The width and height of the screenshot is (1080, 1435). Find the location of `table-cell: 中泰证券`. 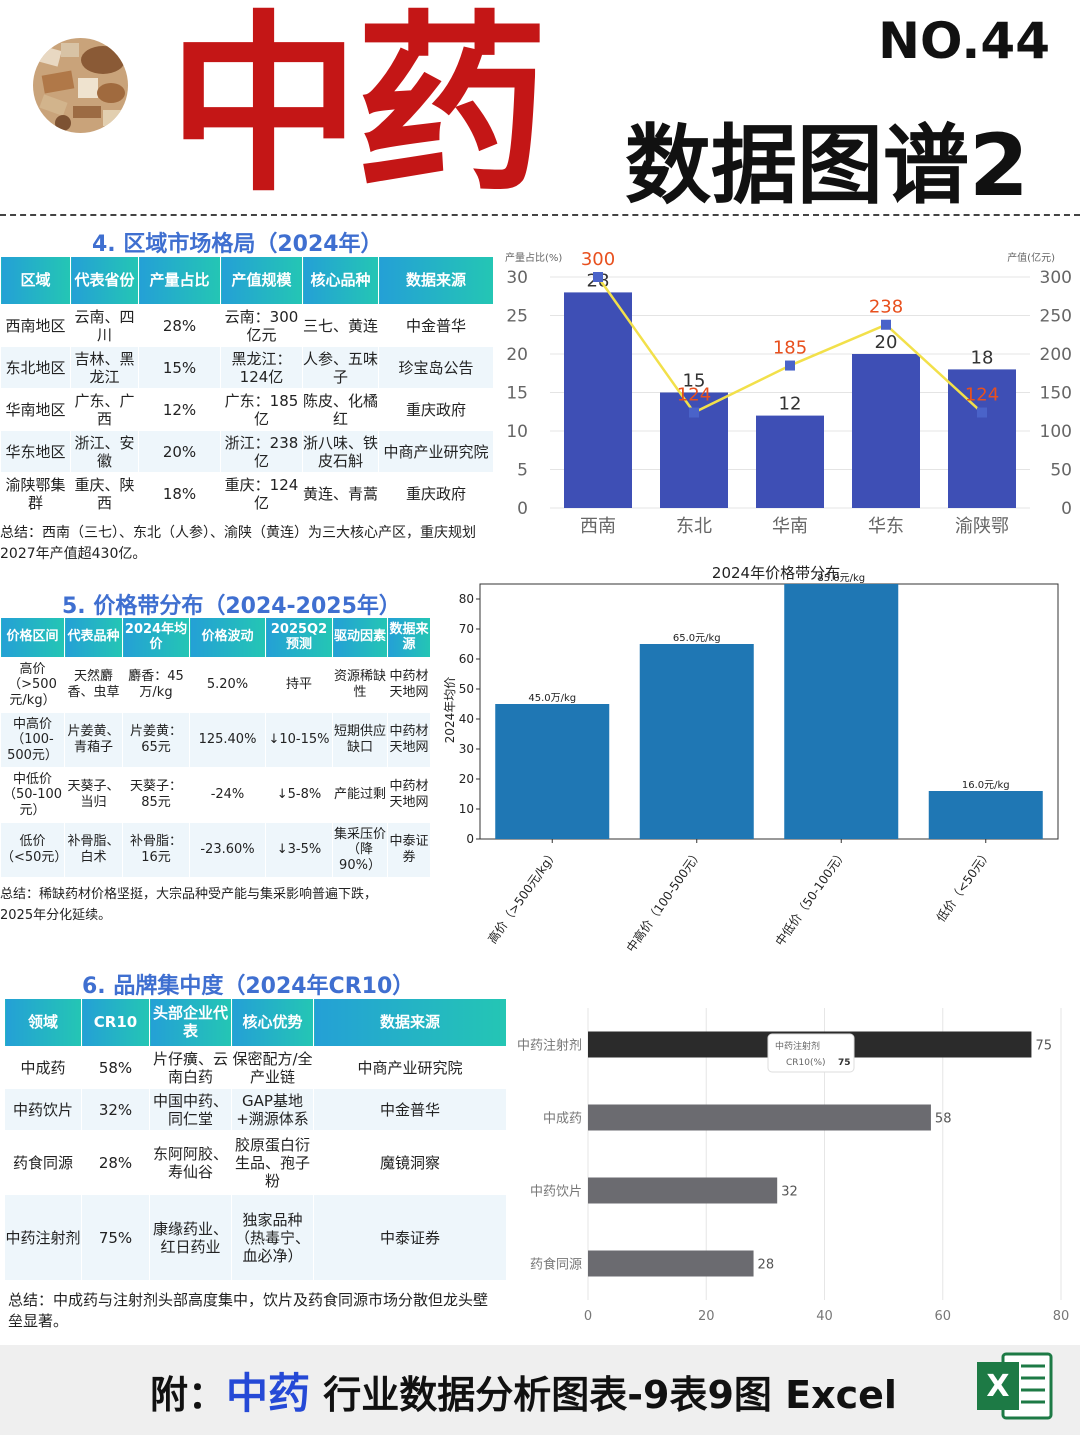

table-cell: 中泰证券 is located at coordinates (410, 1237).